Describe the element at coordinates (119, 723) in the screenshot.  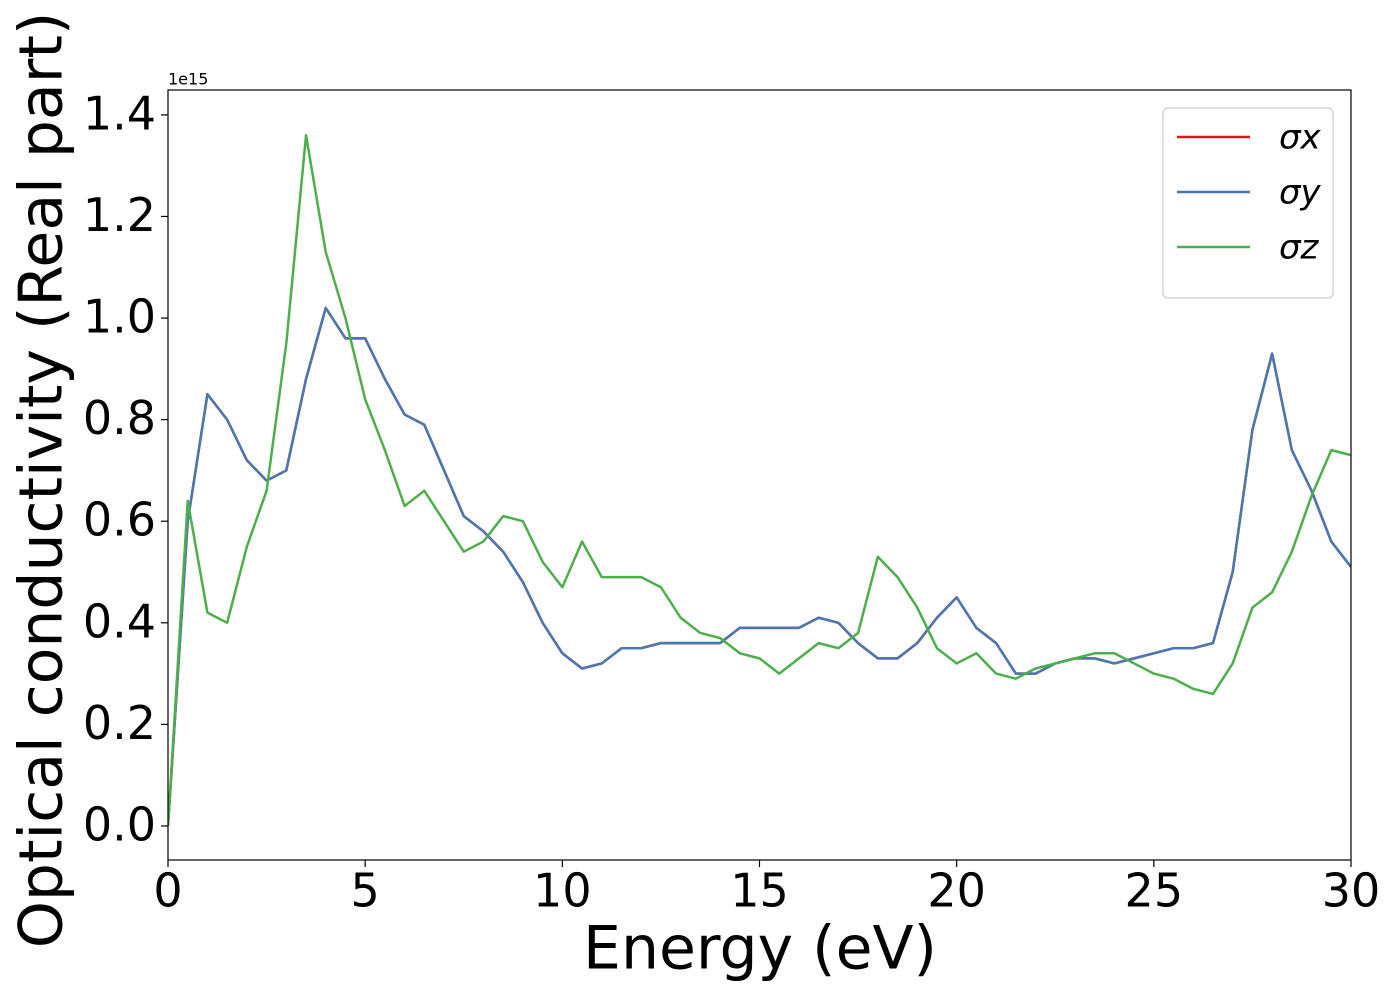
I see `y-tick-label: 0.2` at that location.